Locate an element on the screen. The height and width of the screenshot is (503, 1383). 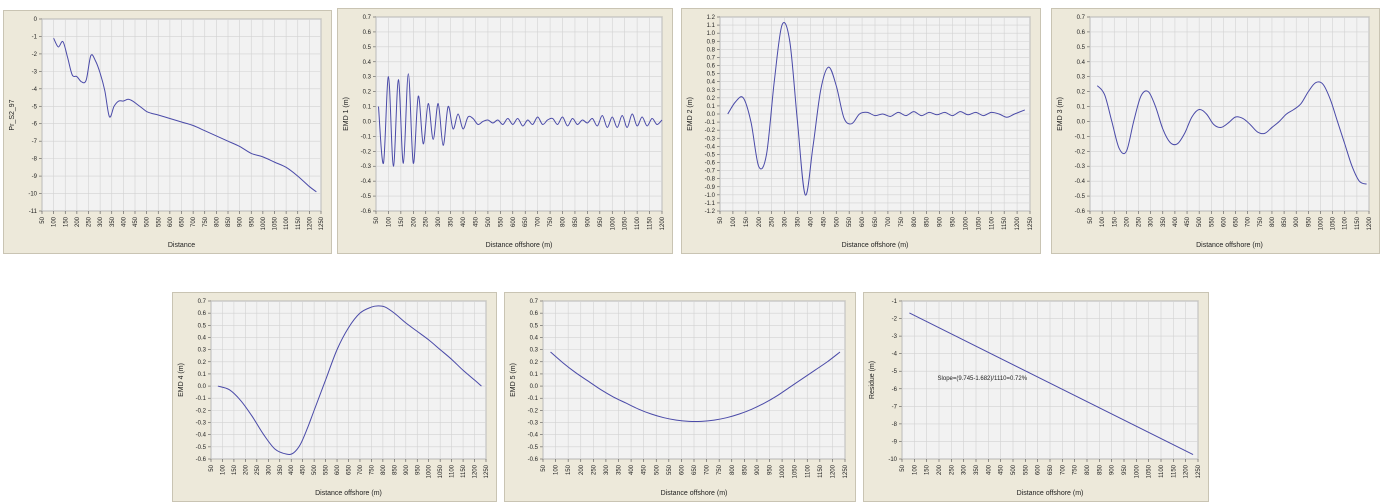
y-axis-label: Pr_S2_97 is located at coordinates (12, 114).